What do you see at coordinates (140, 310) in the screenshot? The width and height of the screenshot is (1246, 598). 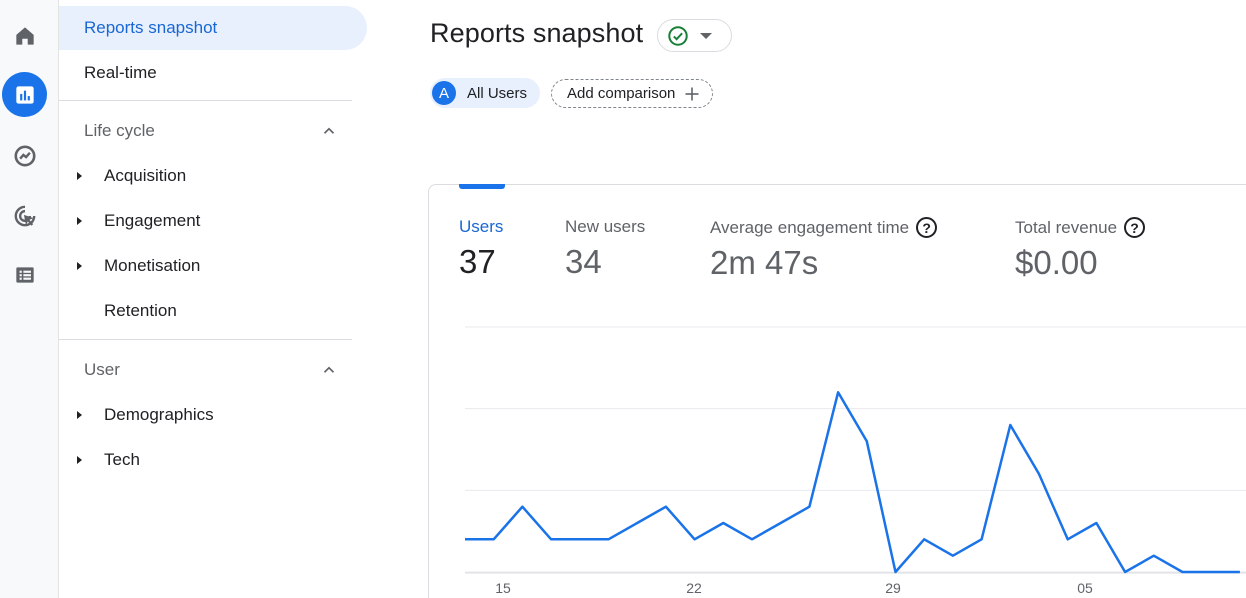 I see `nav-retention-label: Retention` at bounding box center [140, 310].